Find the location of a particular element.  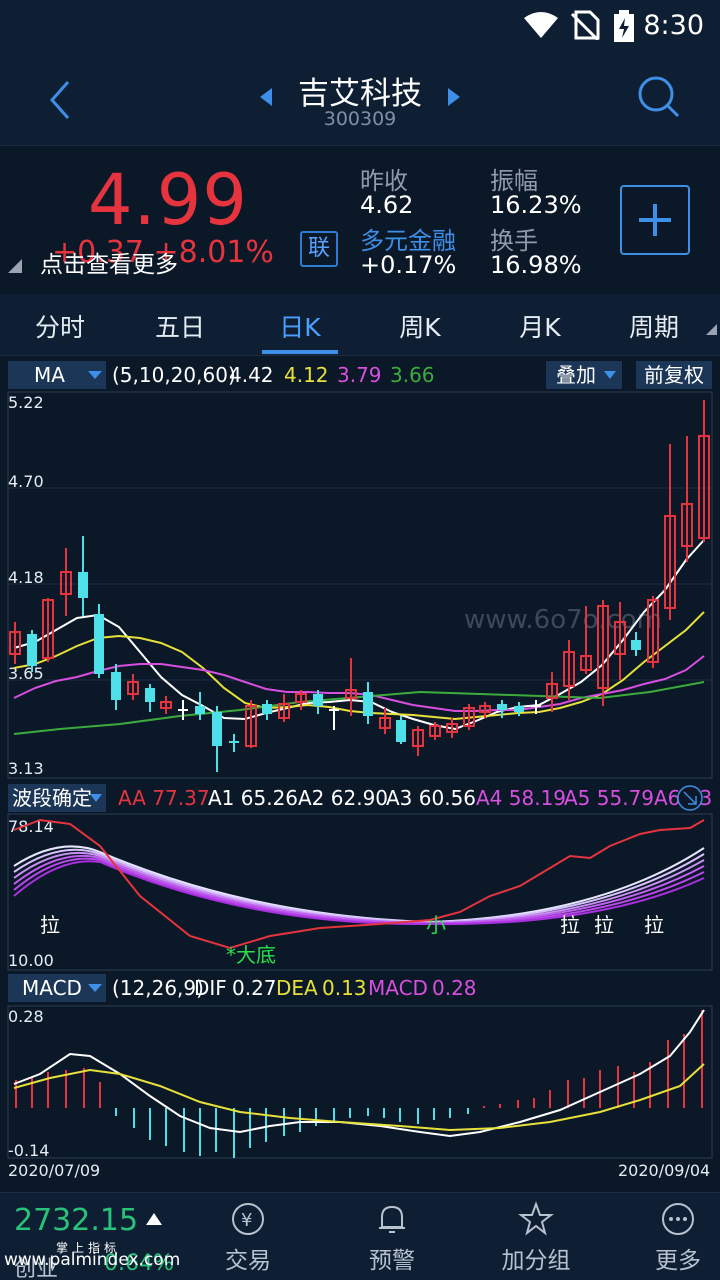

back-arrow-icon is located at coordinates (62, 99).